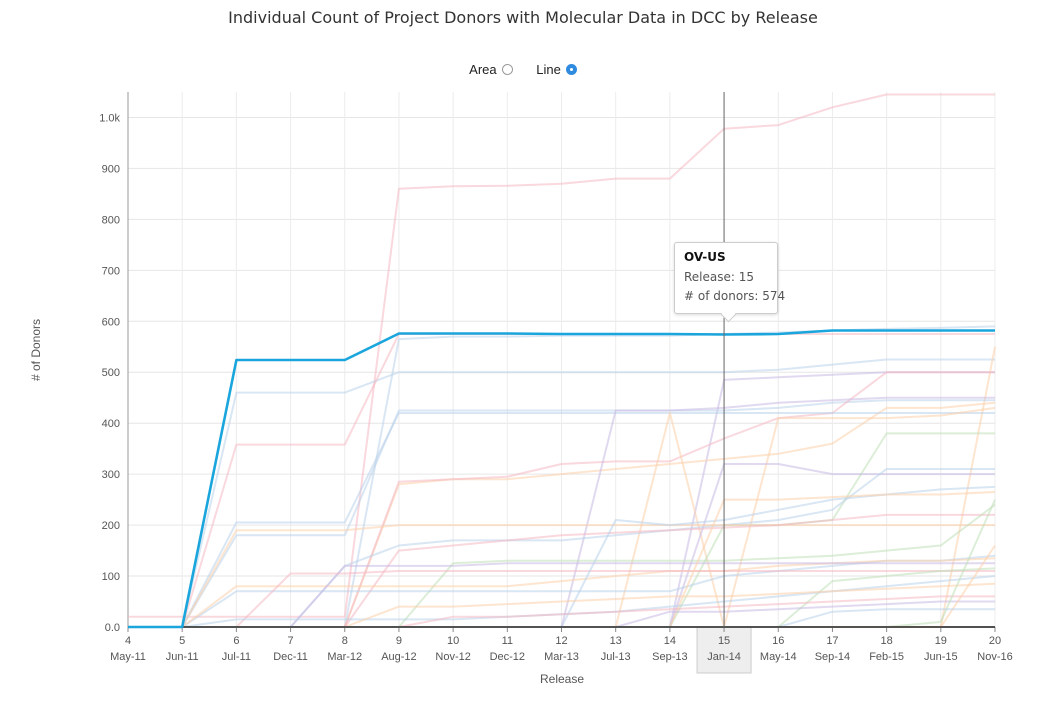 The height and width of the screenshot is (701, 1046). What do you see at coordinates (724, 641) in the screenshot?
I see `x-tick-label: 15` at bounding box center [724, 641].